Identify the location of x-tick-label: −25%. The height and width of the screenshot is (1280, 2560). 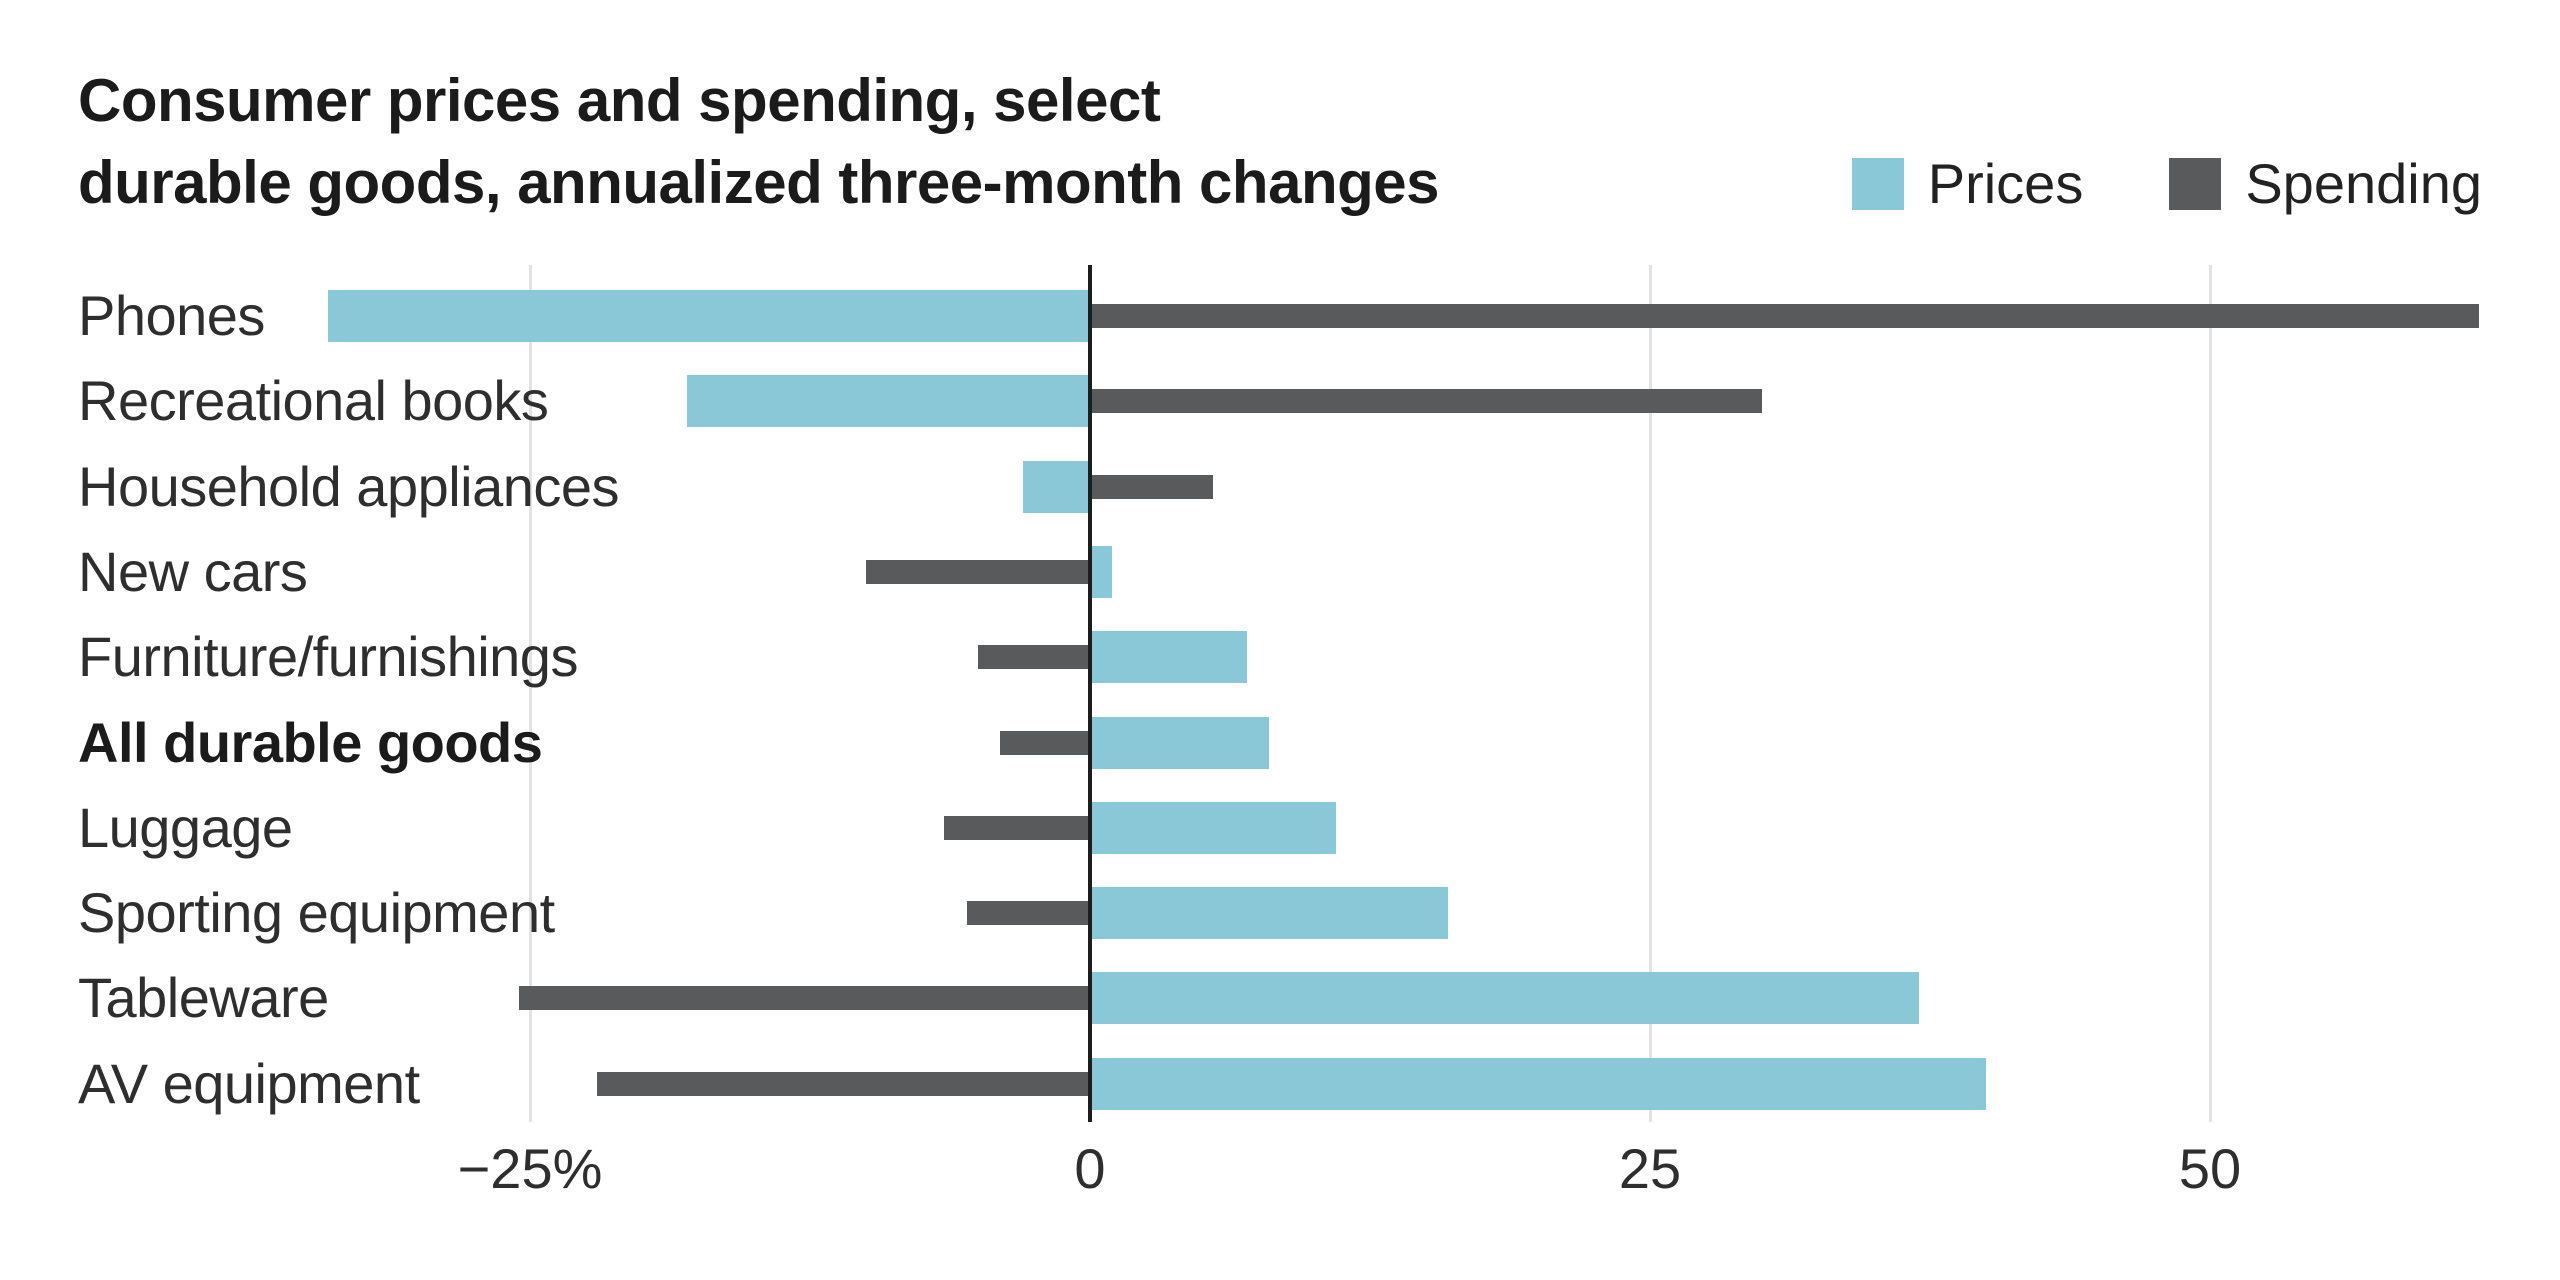
(530, 1168).